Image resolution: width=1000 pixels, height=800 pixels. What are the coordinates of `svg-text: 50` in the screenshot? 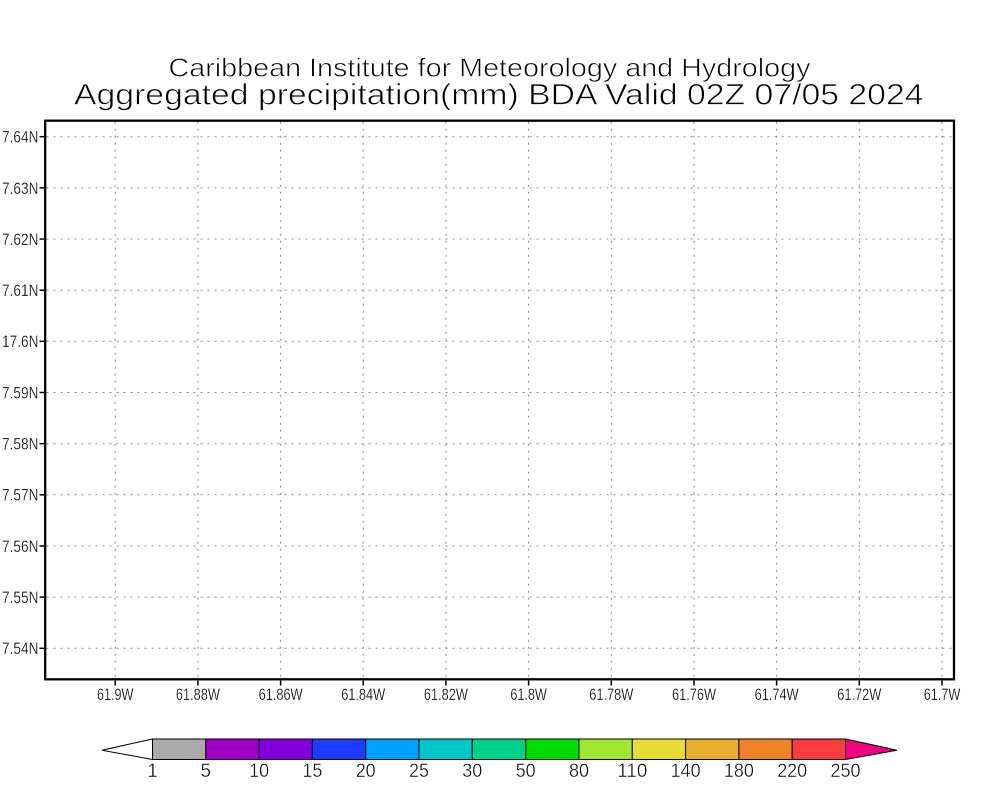 It's located at (526, 771).